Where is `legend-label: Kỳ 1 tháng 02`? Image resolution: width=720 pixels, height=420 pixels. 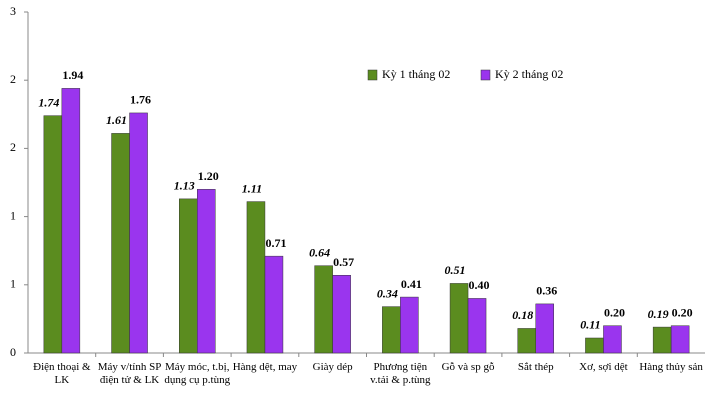 legend-label: Kỳ 1 tháng 02 is located at coordinates (416, 74).